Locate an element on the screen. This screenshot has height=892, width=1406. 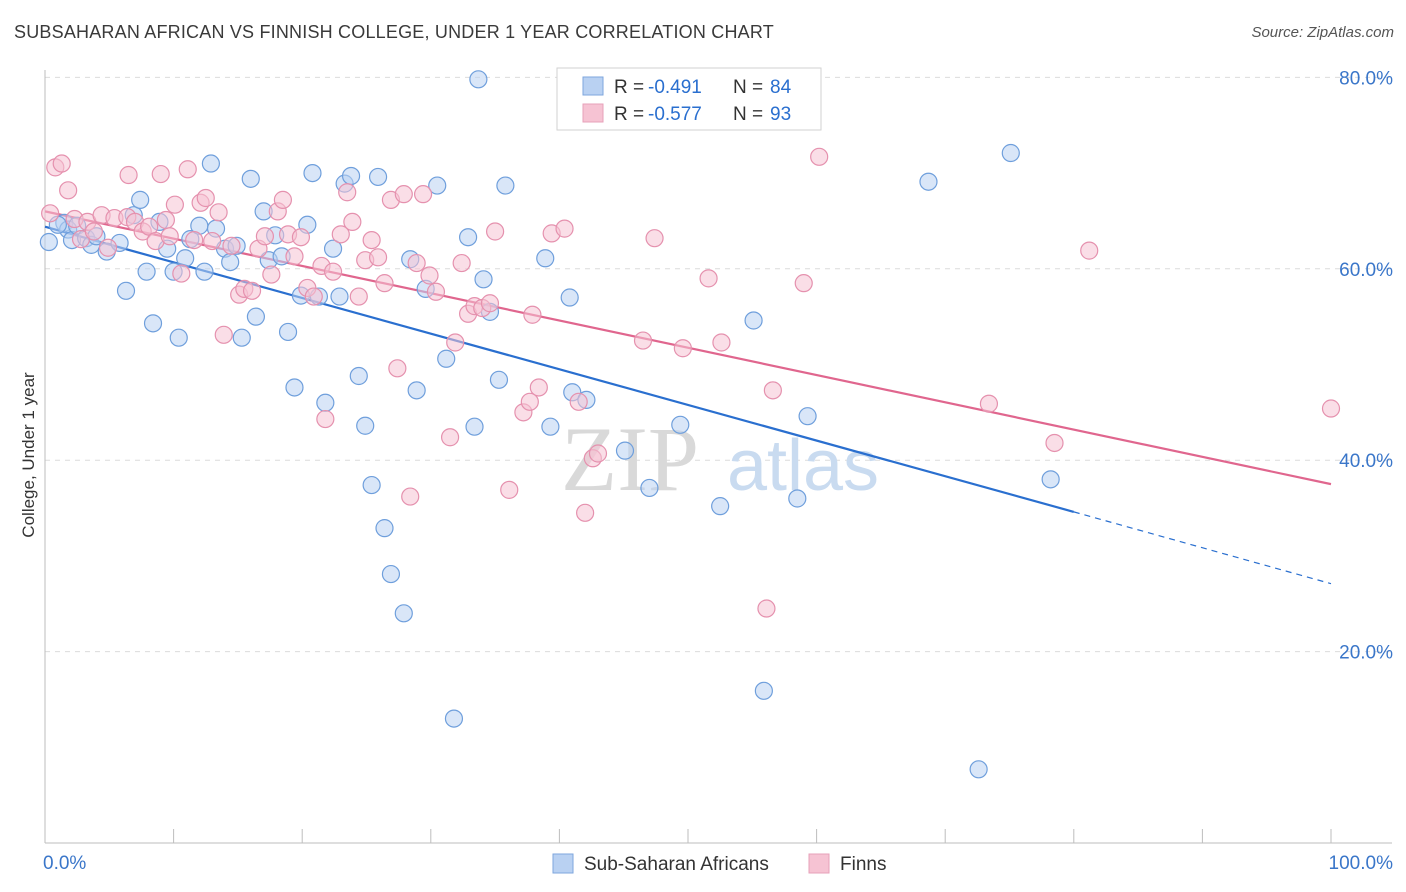
legend-bottom-label-blue: Sub-Saharan Africans is located at coordinates (676, 864).